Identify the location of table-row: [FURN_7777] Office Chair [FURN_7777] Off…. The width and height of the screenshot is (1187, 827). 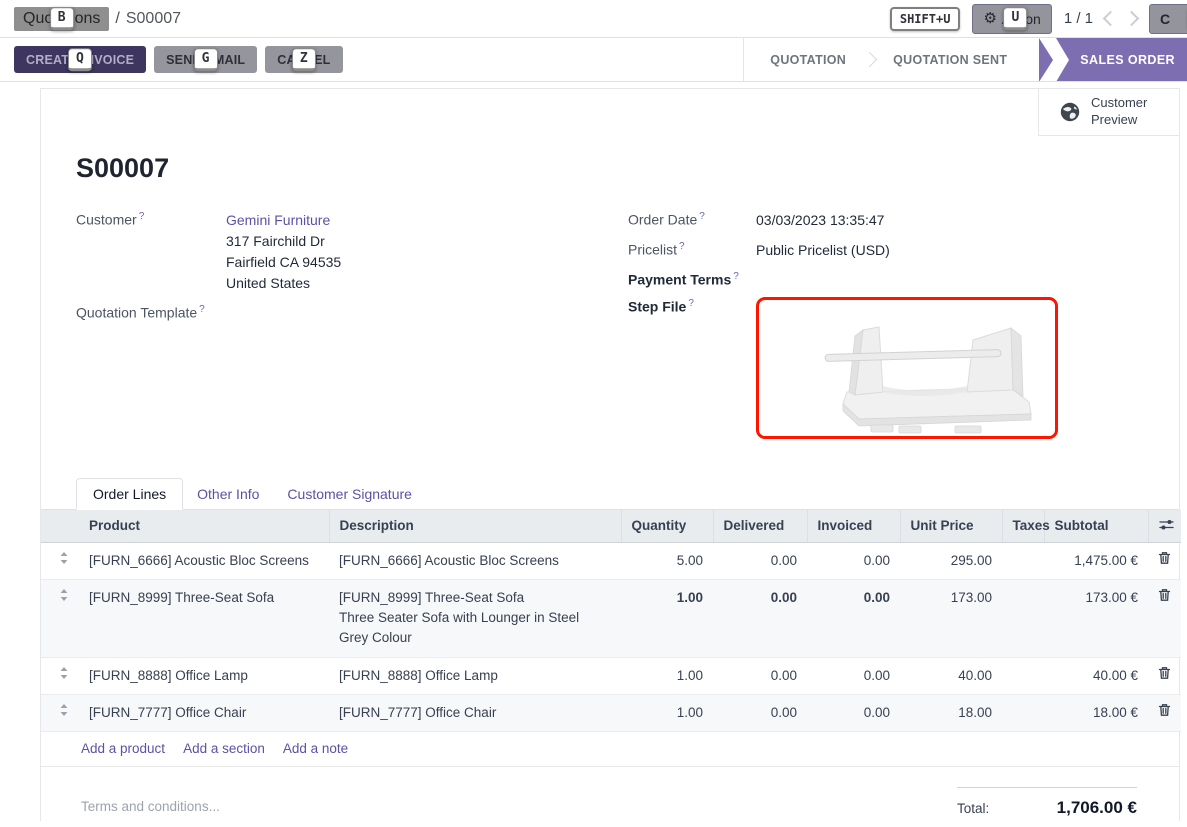
(611, 713).